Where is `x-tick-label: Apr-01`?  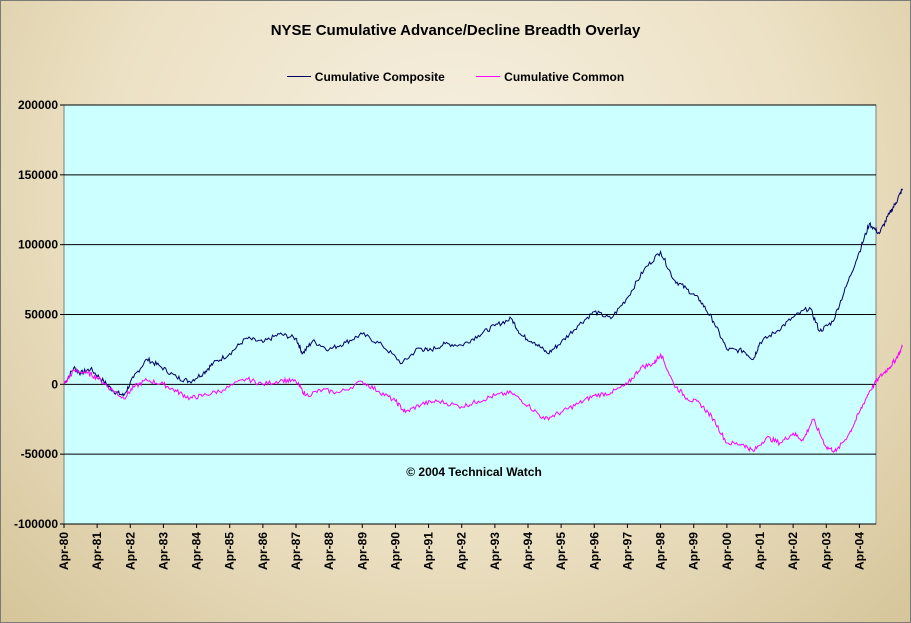 x-tick-label: Apr-01 is located at coordinates (760, 551).